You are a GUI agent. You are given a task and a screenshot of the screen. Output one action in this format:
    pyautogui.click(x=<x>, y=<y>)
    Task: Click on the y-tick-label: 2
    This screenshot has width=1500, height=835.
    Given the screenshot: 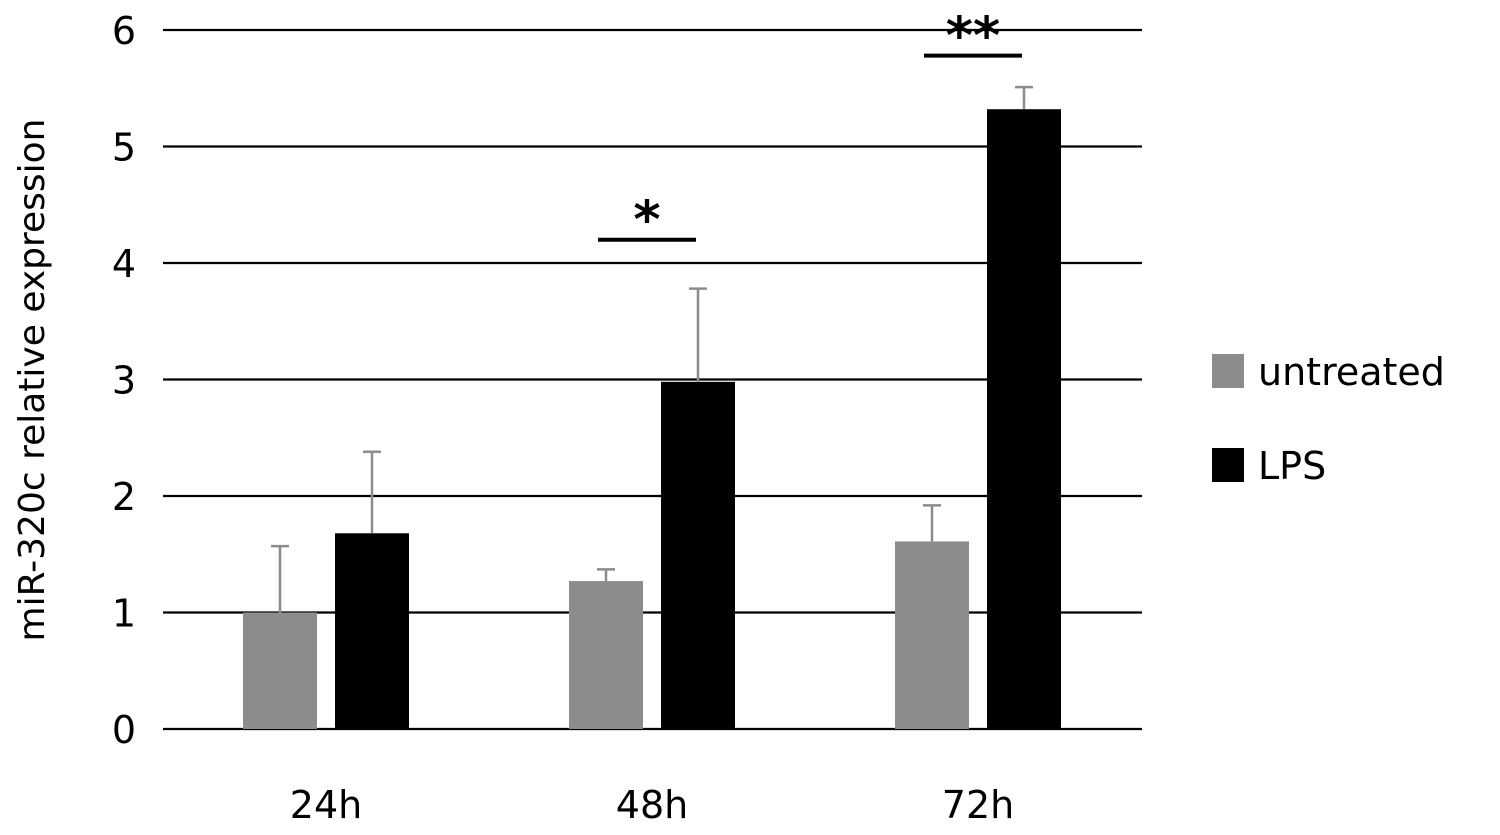 What is the action you would take?
    pyautogui.click(x=124, y=497)
    